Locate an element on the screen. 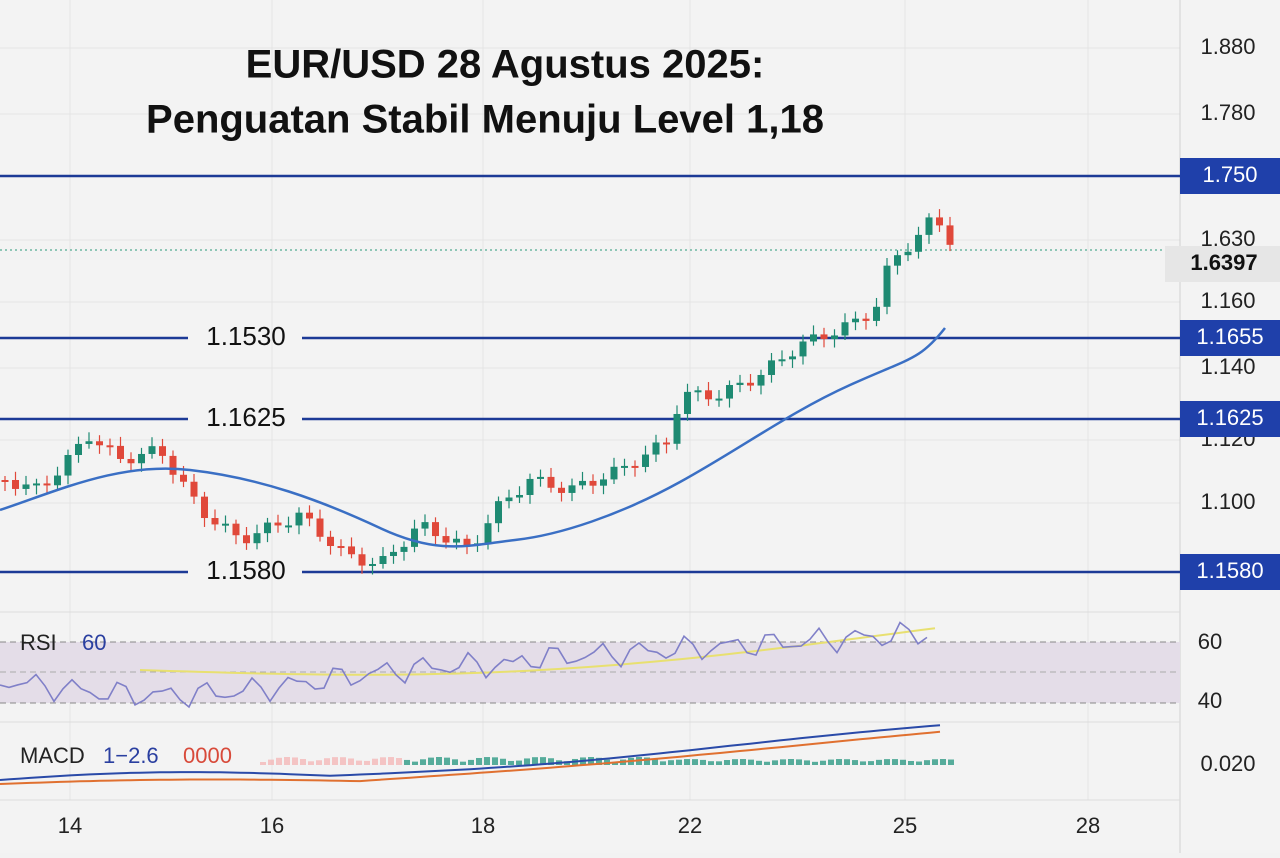 The height and width of the screenshot is (858, 1280). x-label: 28 is located at coordinates (1088, 825).